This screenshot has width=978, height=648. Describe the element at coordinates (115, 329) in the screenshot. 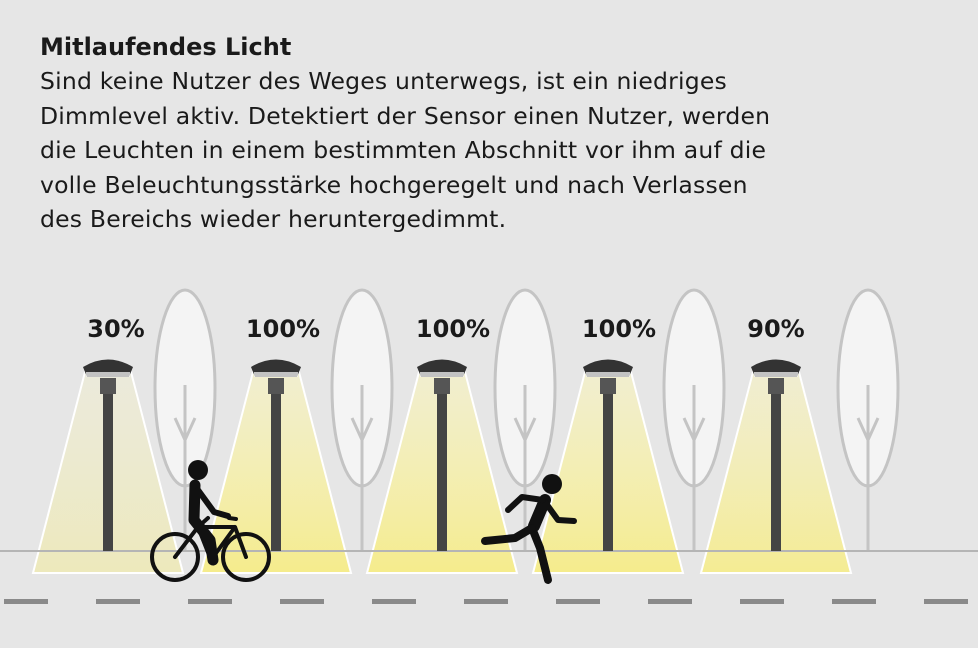

I see `lamp-label: 30%` at that location.